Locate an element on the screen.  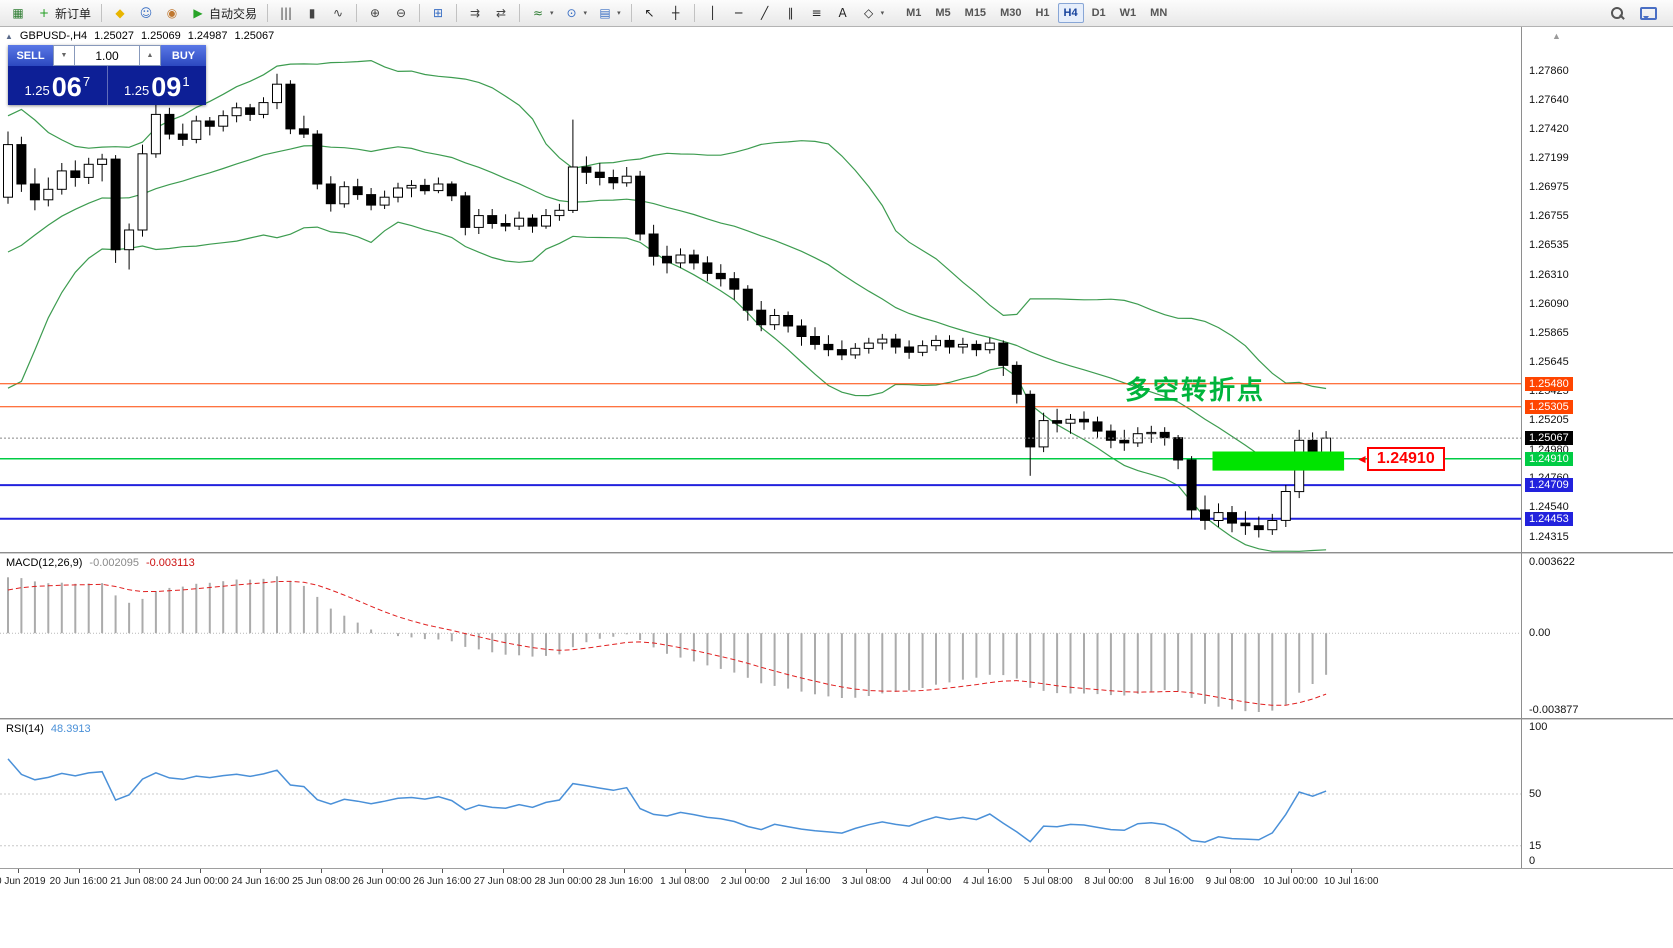
app-button: ▦ is located at coordinates (18, 13).